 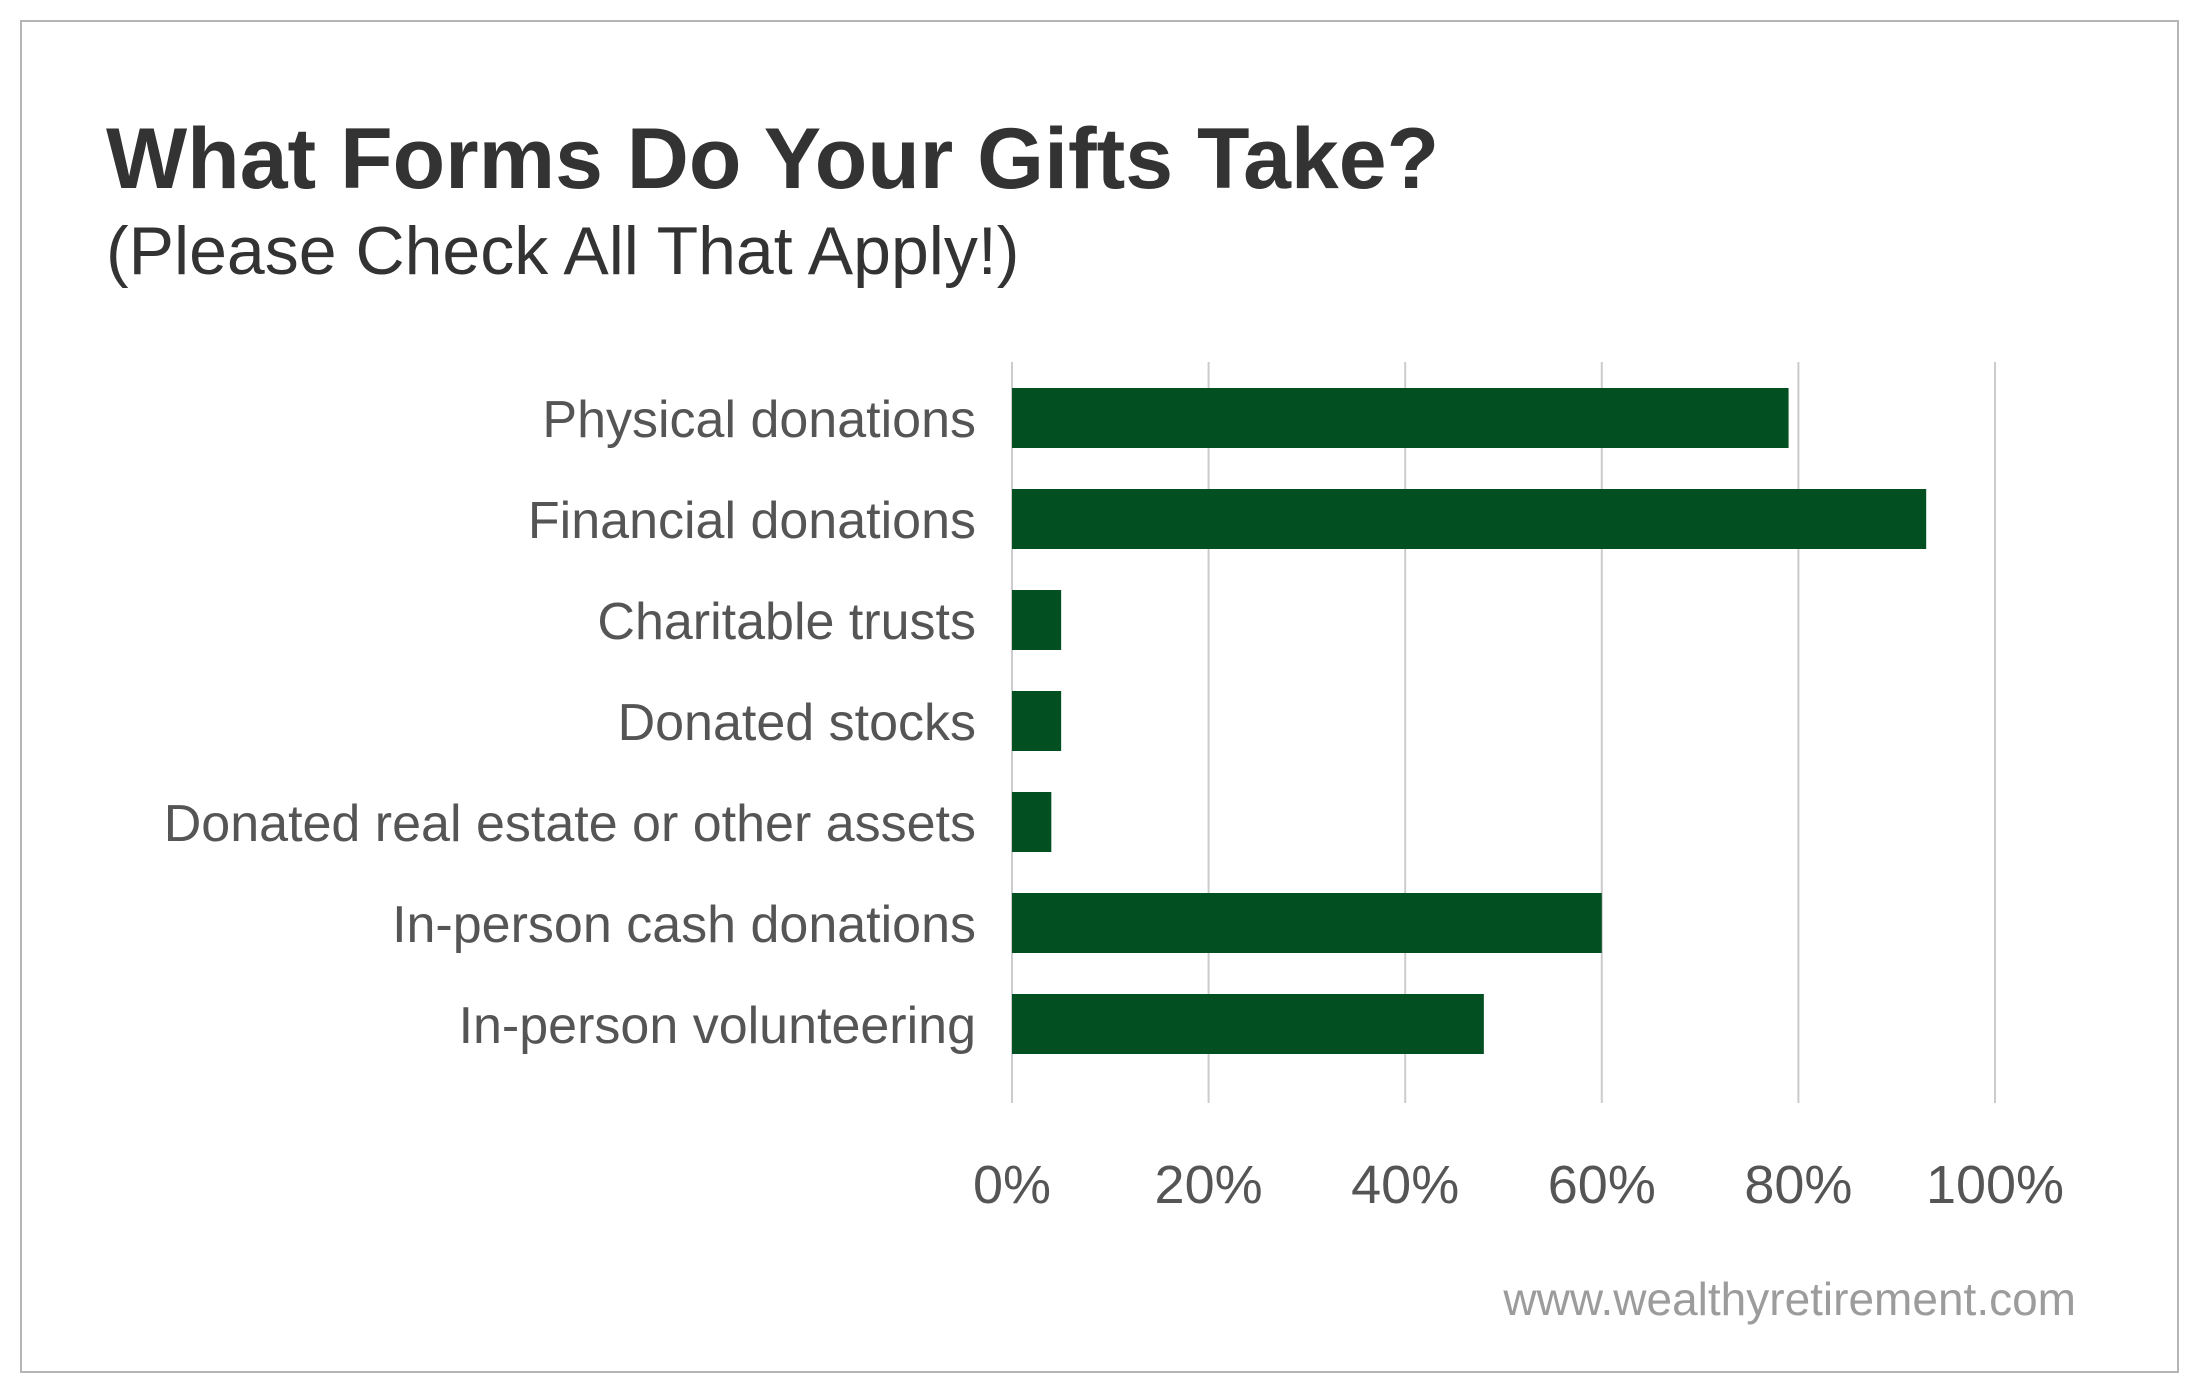 I want to click on source-url: www.wealthyretirement.com, so click(x=1789, y=1299).